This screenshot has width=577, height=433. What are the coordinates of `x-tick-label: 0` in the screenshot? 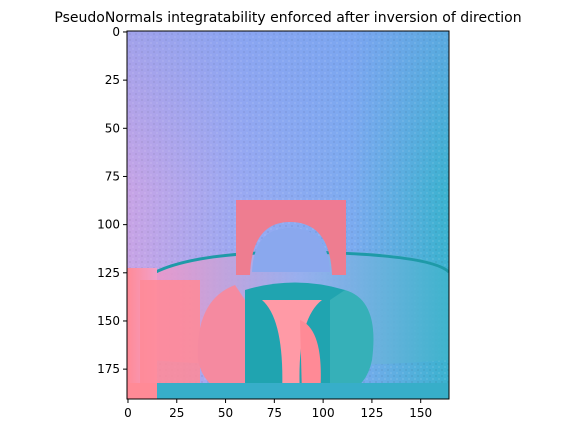 It's located at (128, 413).